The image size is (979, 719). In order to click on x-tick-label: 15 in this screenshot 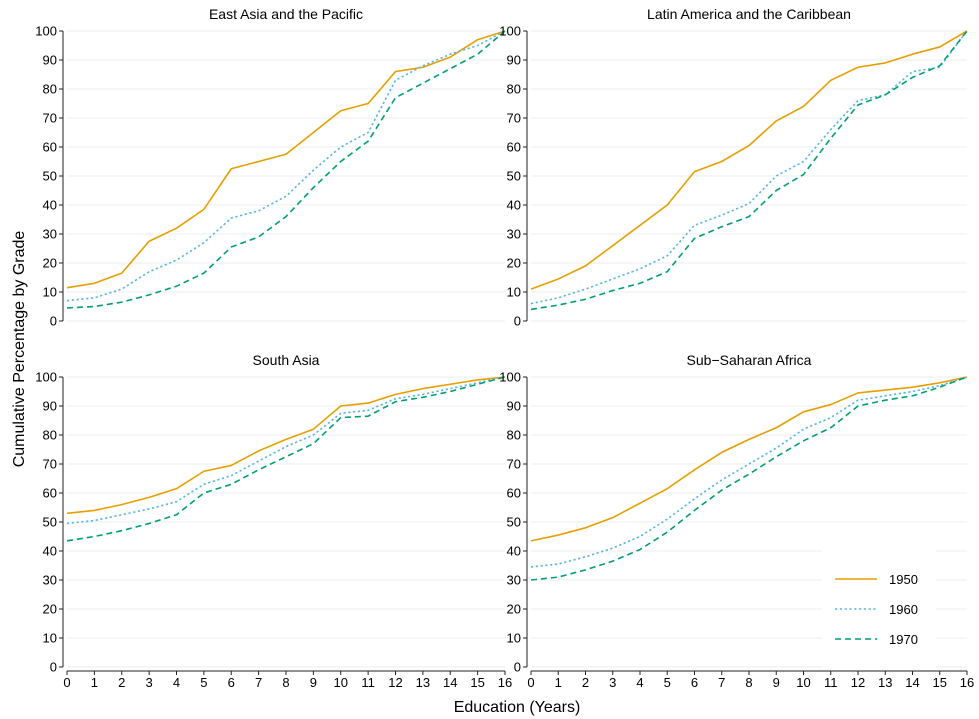, I will do `click(477, 682)`.